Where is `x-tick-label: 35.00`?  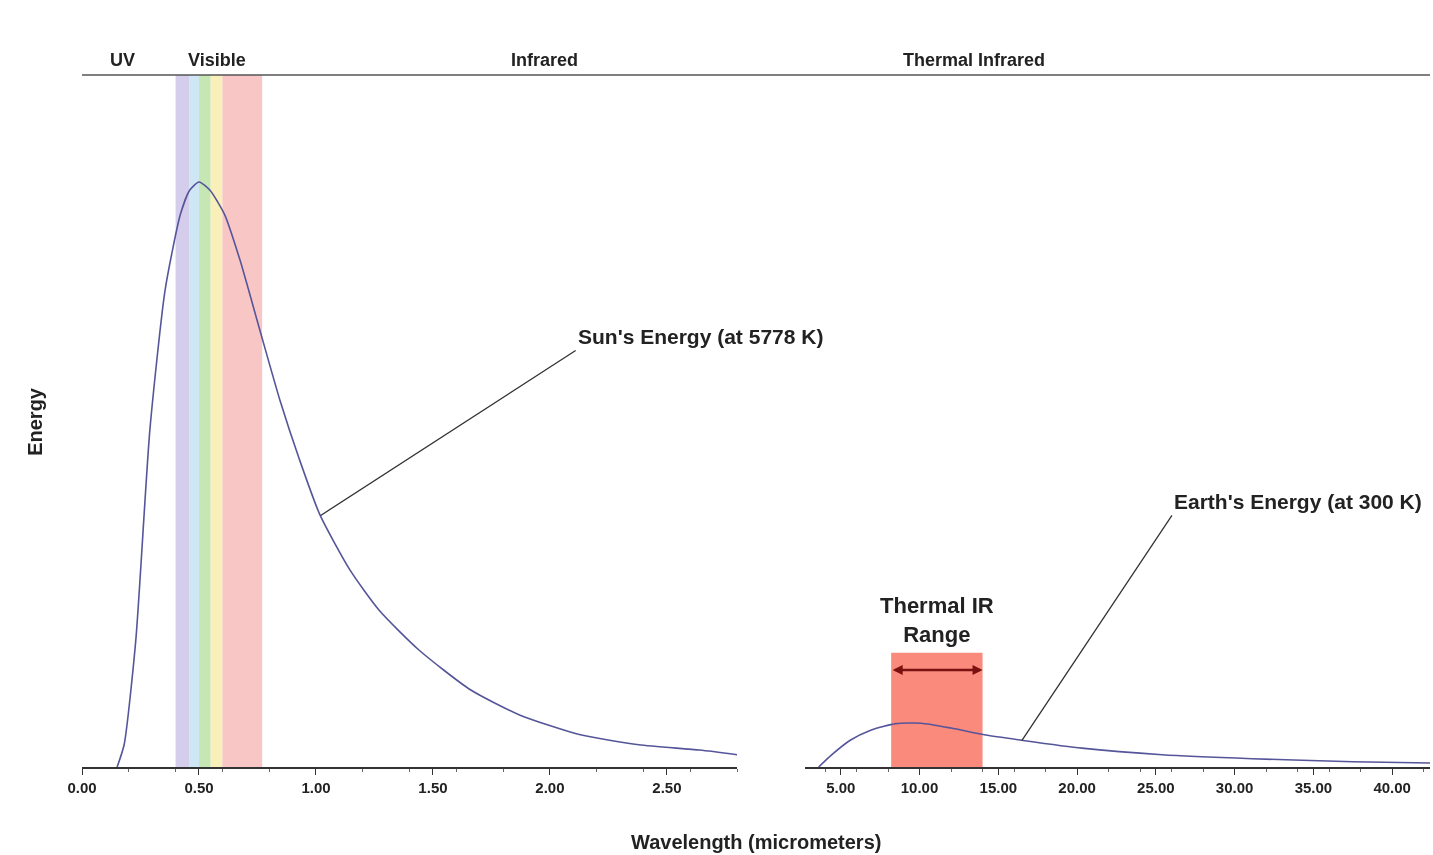
x-tick-label: 35.00 is located at coordinates (1313, 787).